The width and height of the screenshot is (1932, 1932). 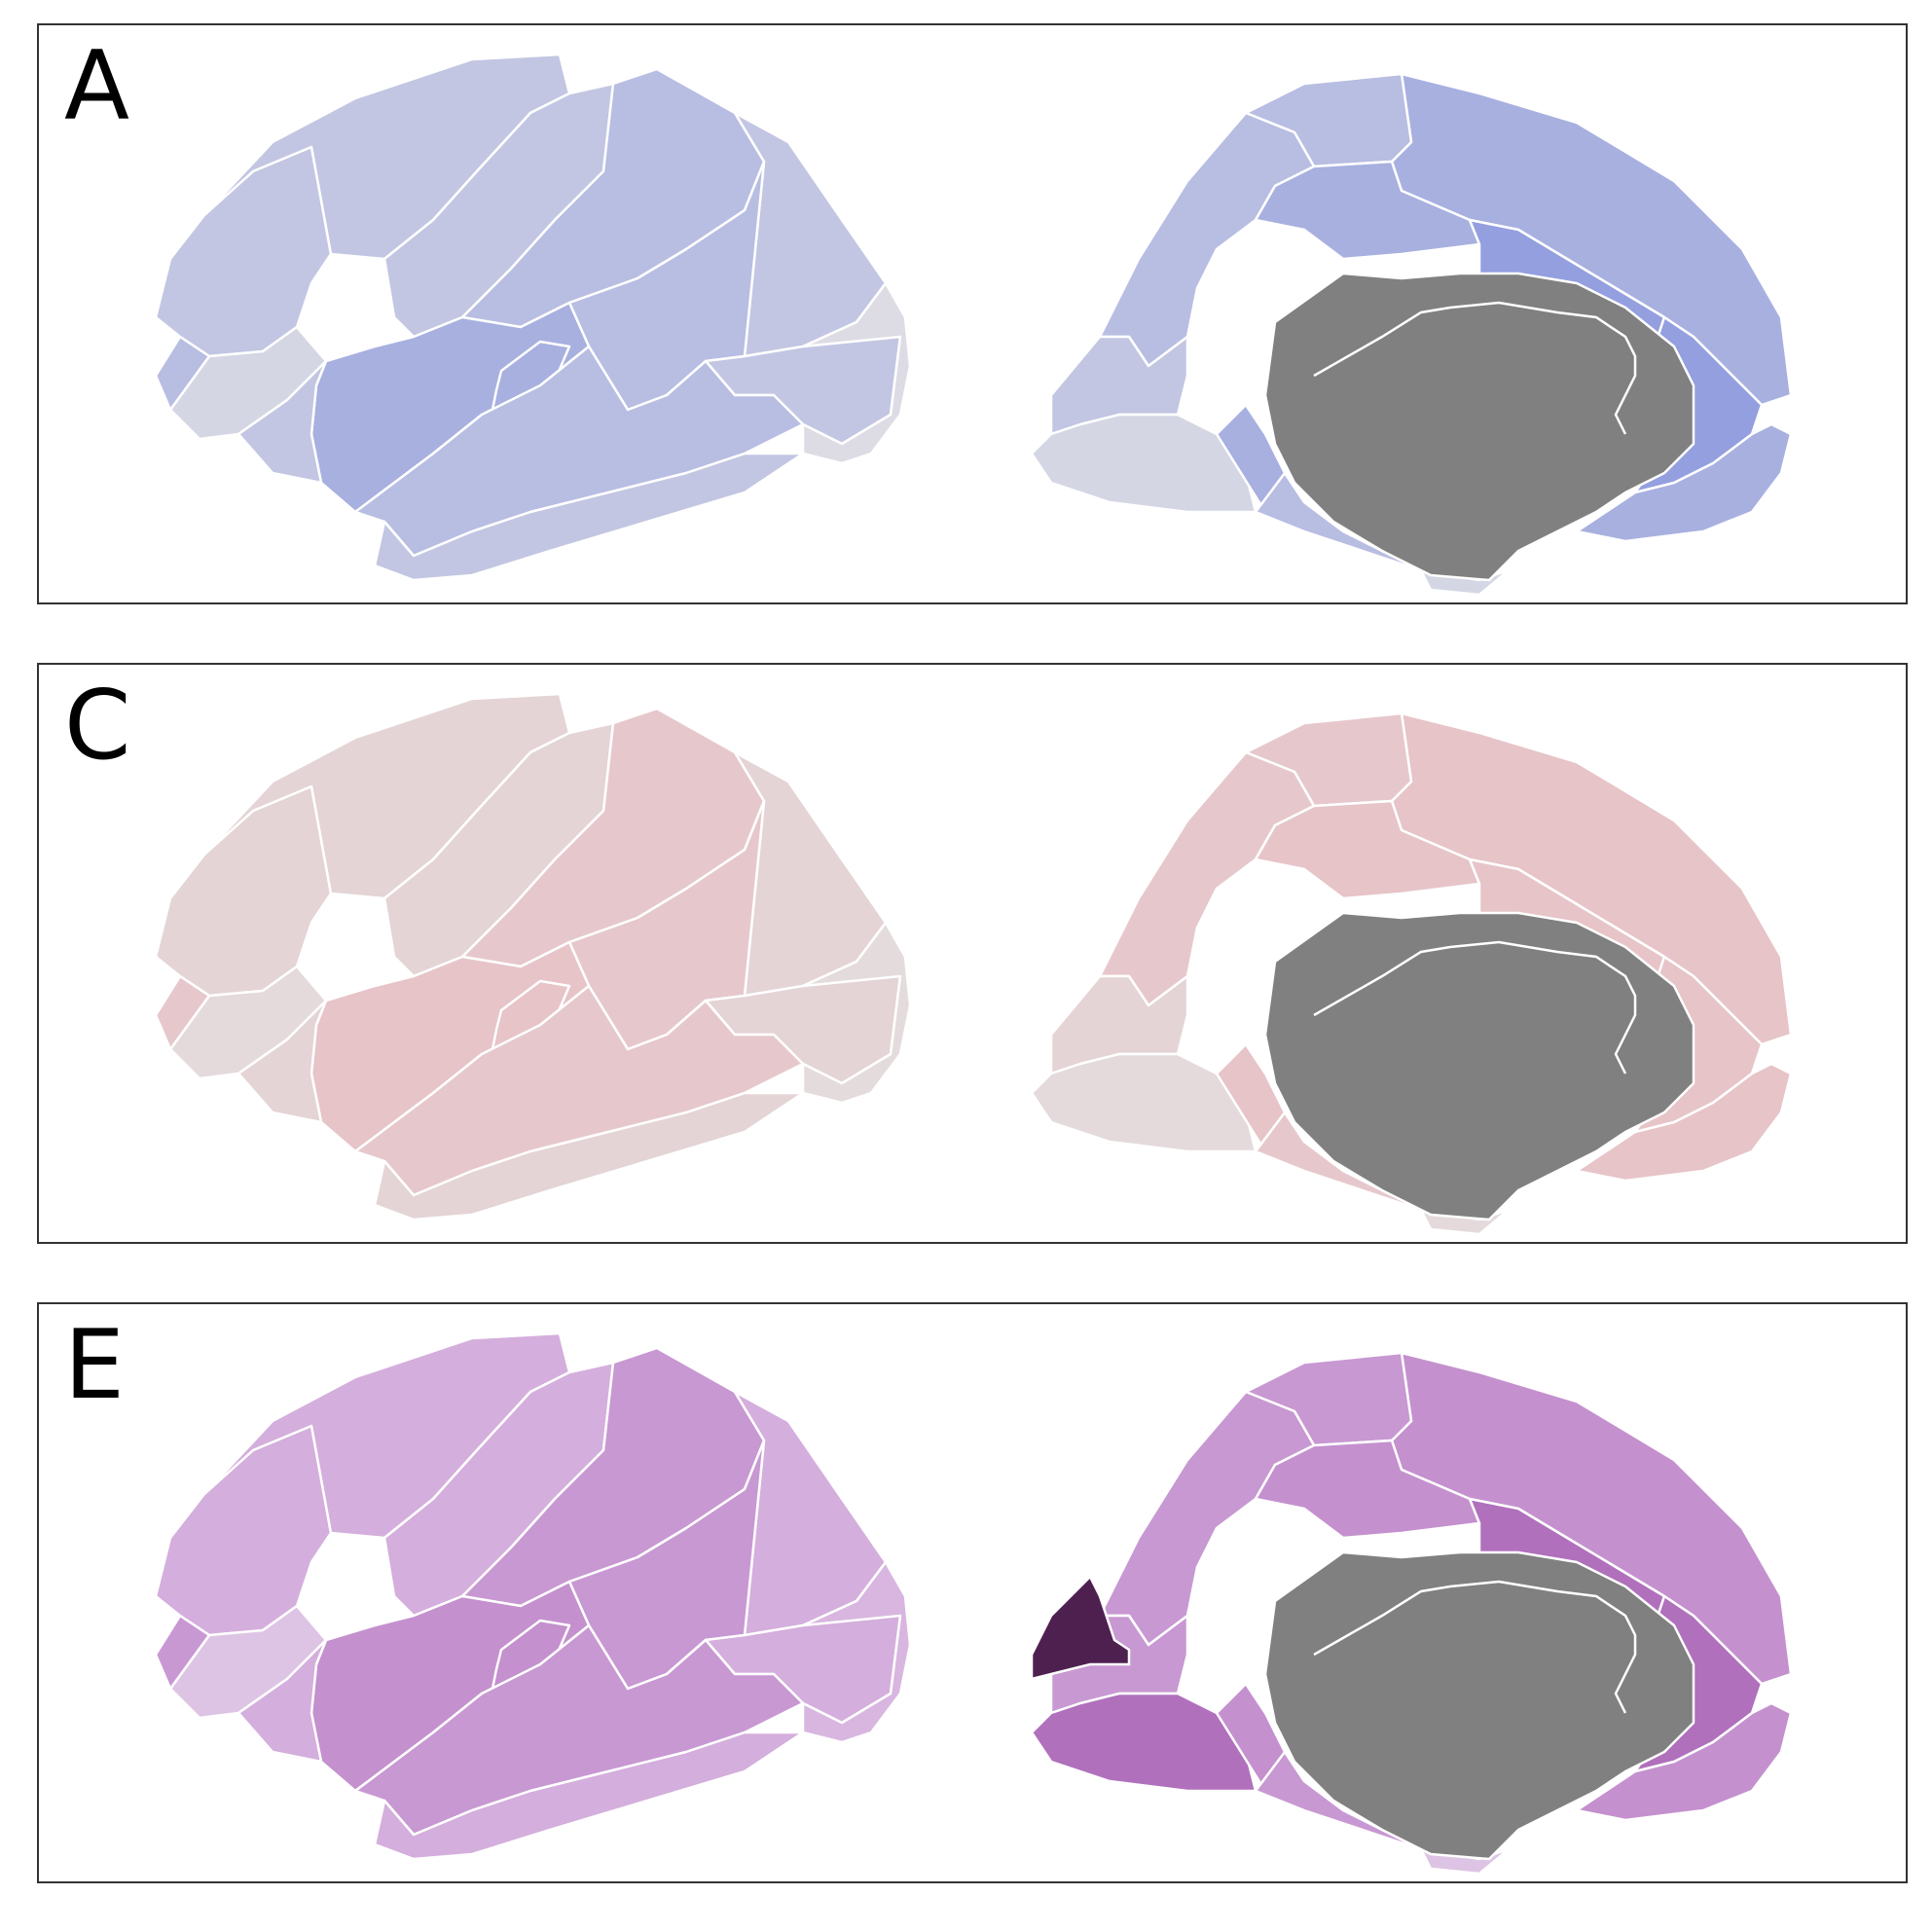 I want to click on panel-letter: E, so click(x=94, y=1365).